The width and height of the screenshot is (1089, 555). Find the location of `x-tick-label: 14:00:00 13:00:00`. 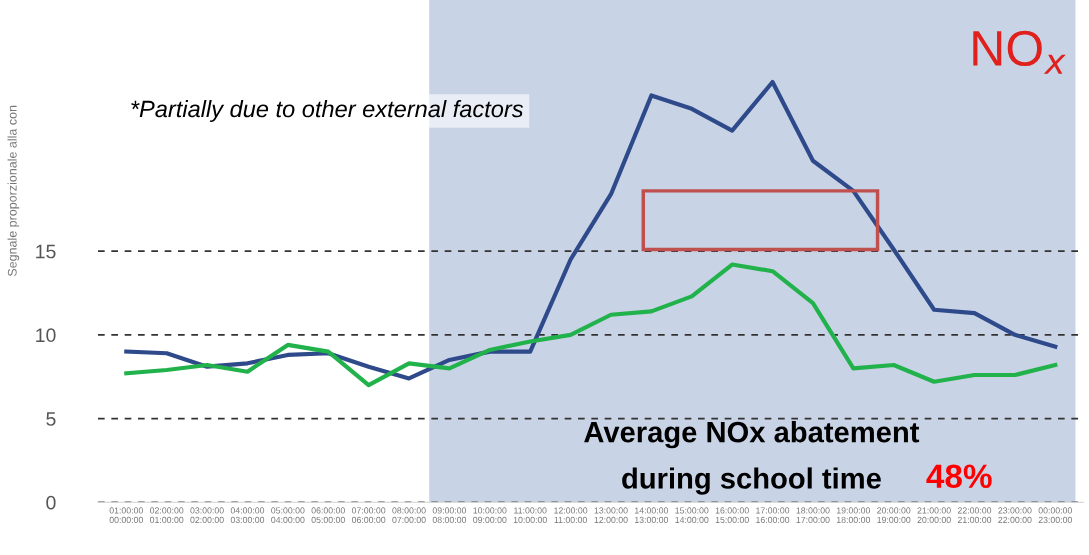

x-tick-label: 14:00:00 13:00:00 is located at coordinates (652, 515).